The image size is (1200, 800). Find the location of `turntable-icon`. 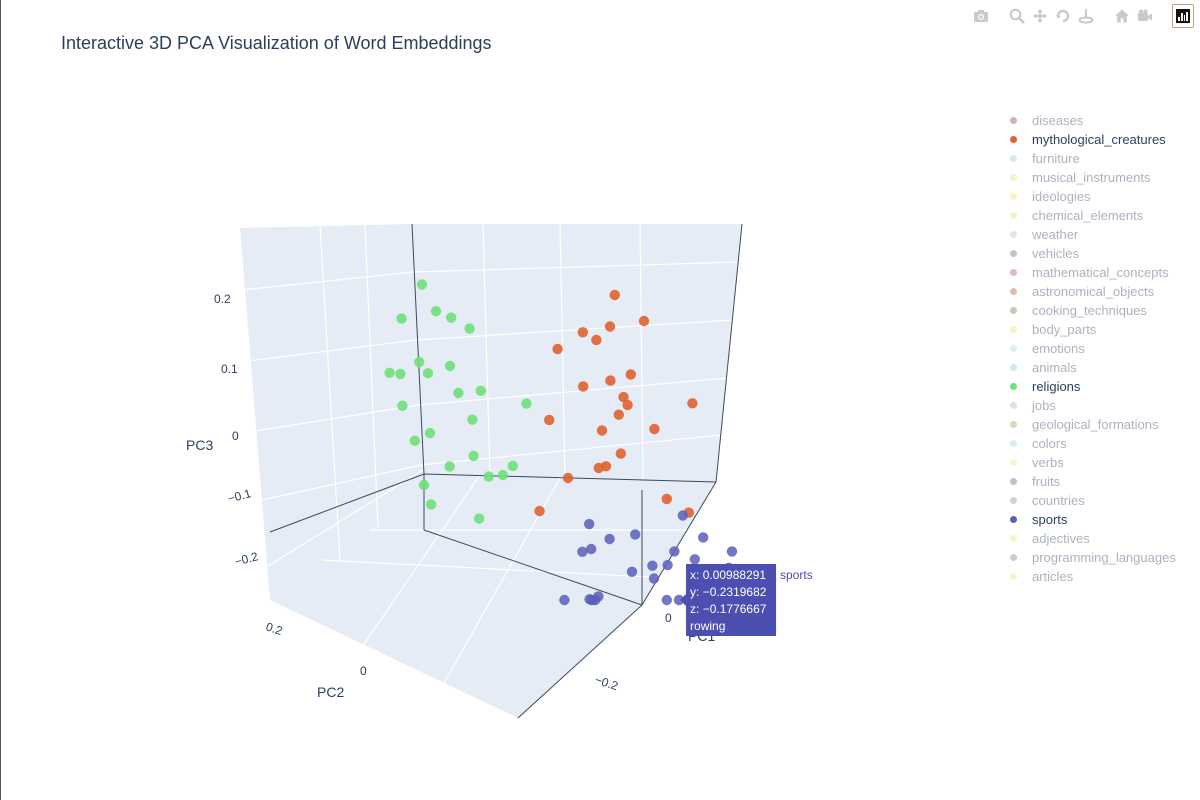

turntable-icon is located at coordinates (1086, 16).